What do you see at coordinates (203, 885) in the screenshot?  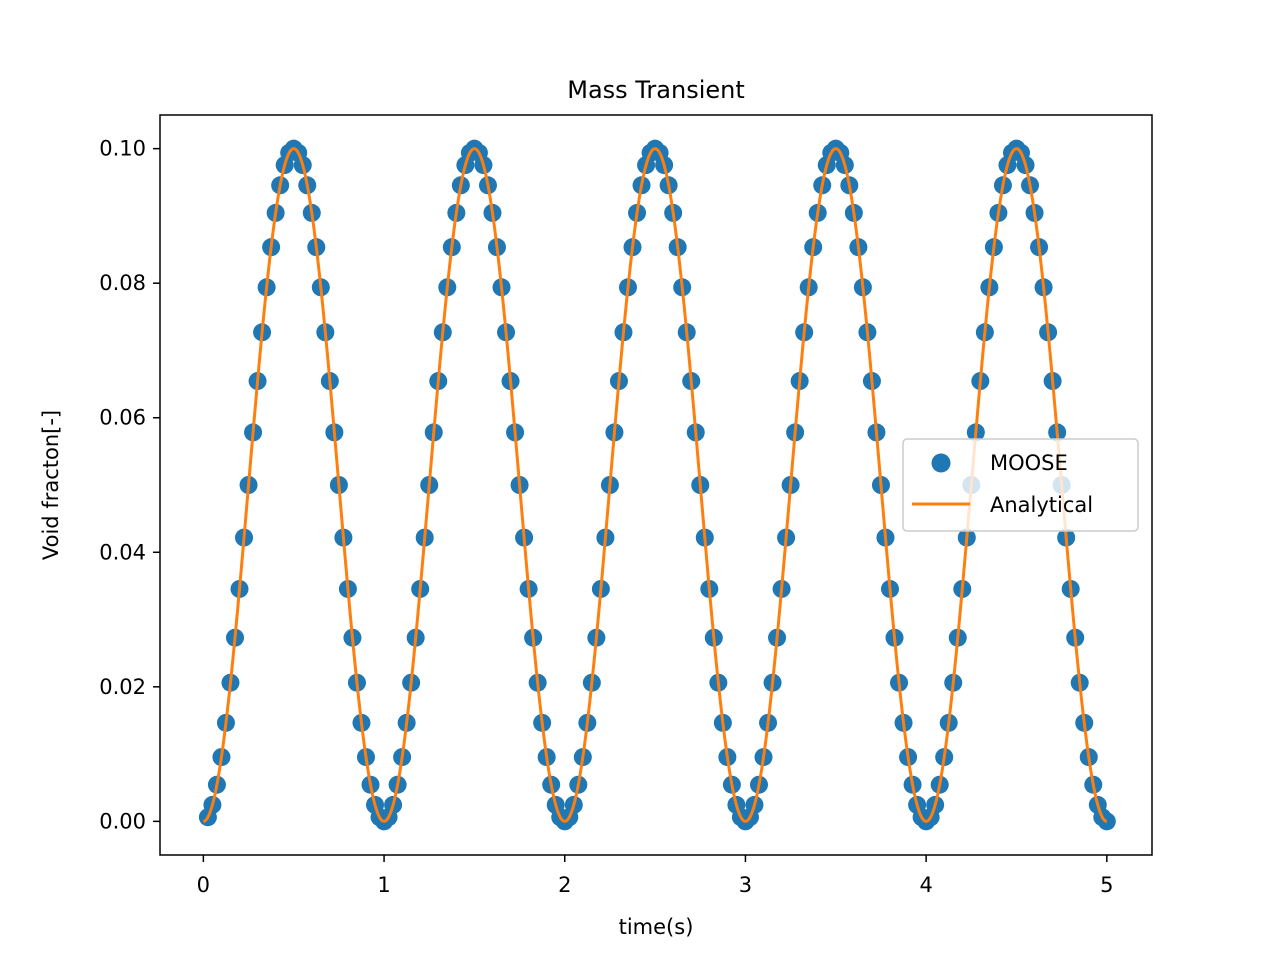 I see `x-tick-label: 0` at bounding box center [203, 885].